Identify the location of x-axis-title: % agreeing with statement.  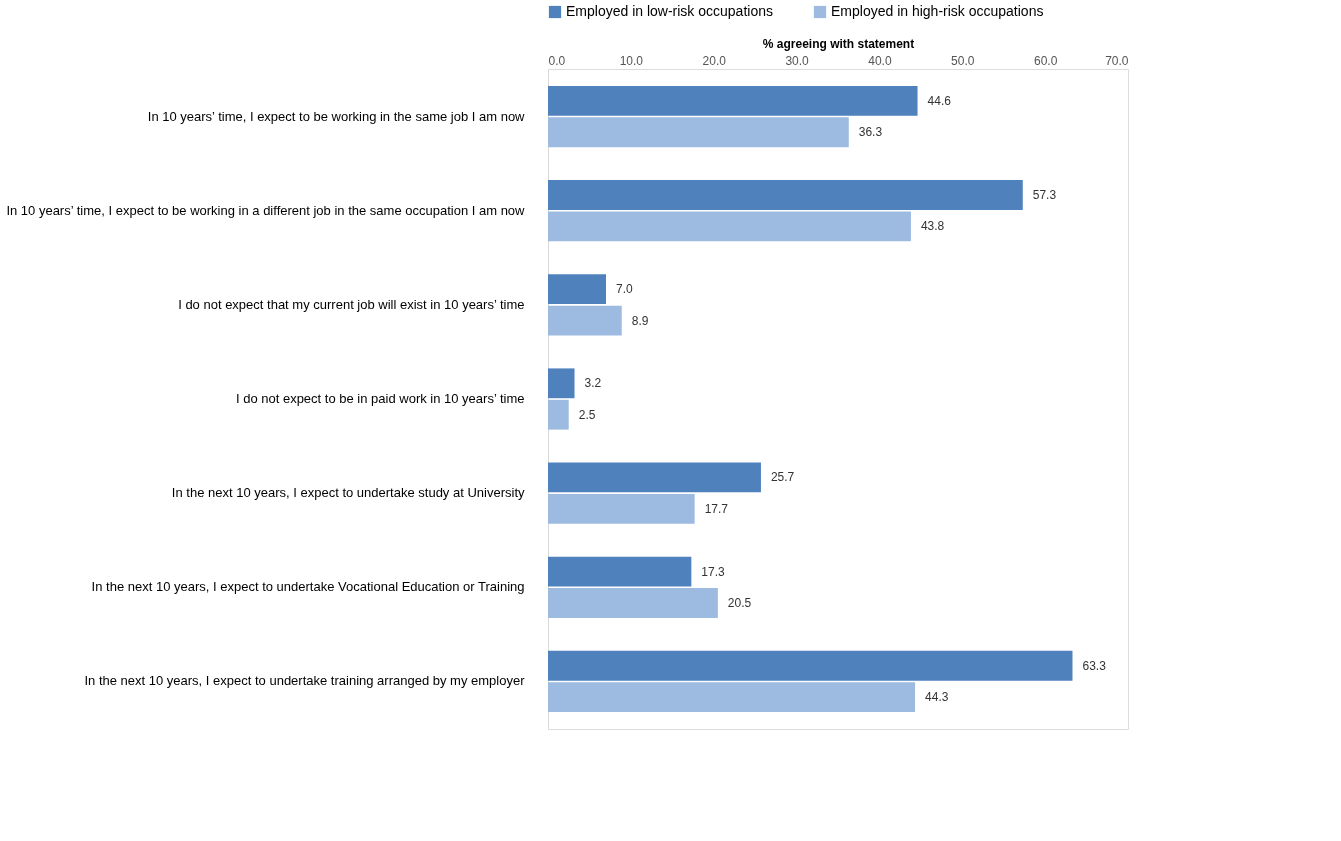
(838, 43).